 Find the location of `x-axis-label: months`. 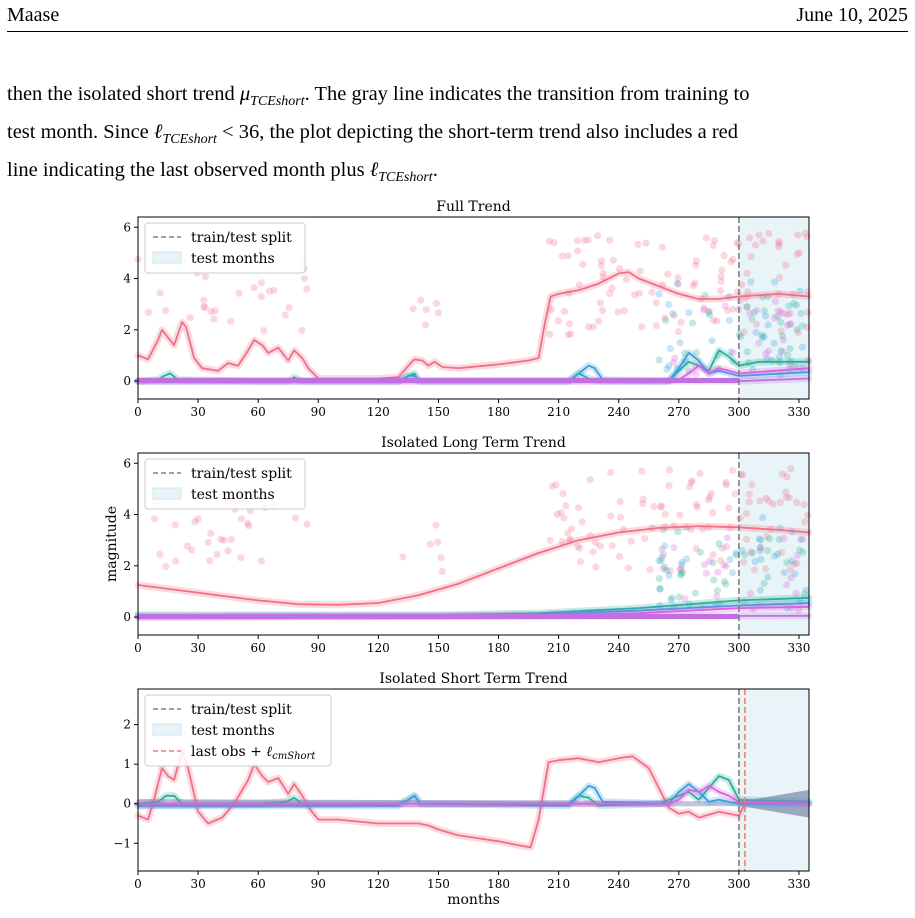

x-axis-label: months is located at coordinates (473, 900).